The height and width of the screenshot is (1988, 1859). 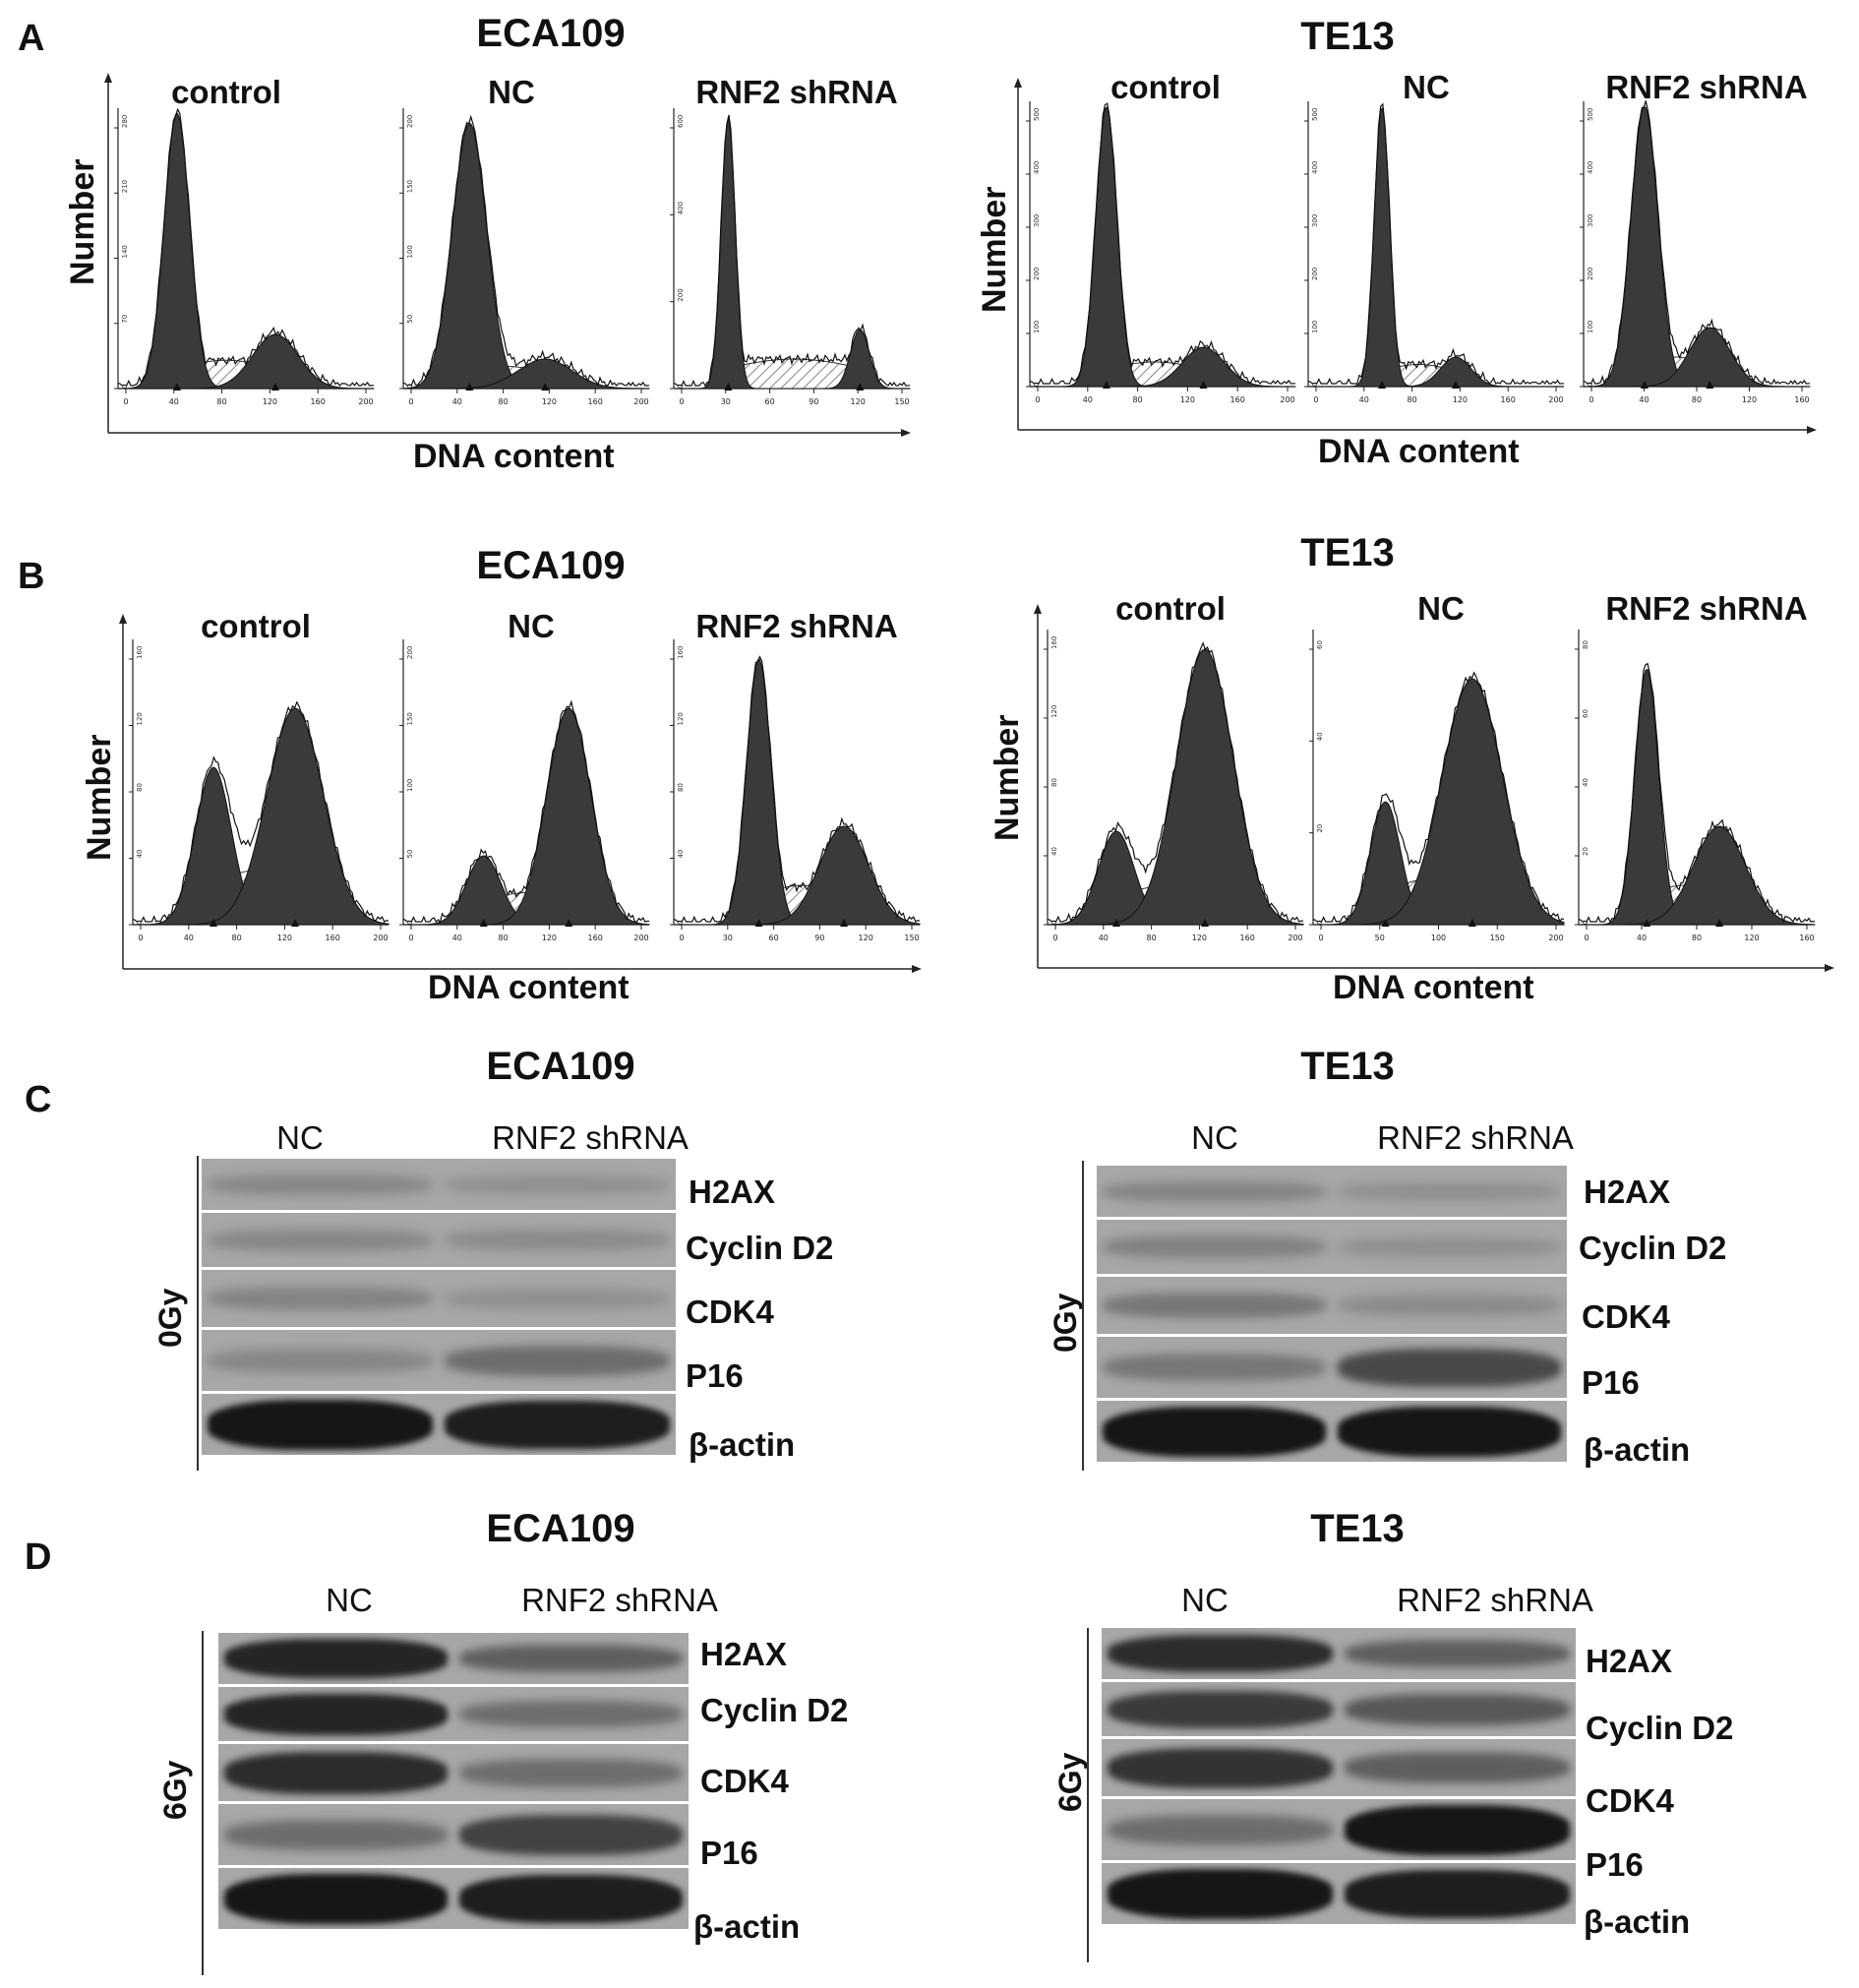 What do you see at coordinates (410, 320) in the screenshot?
I see `y-tick-label: 50` at bounding box center [410, 320].